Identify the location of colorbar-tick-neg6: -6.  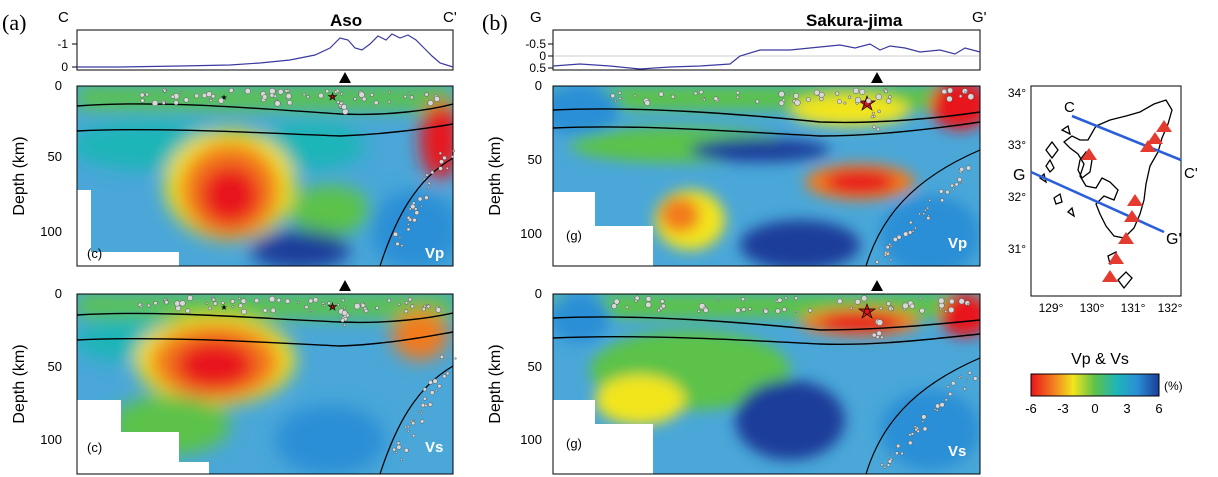
(1031, 408).